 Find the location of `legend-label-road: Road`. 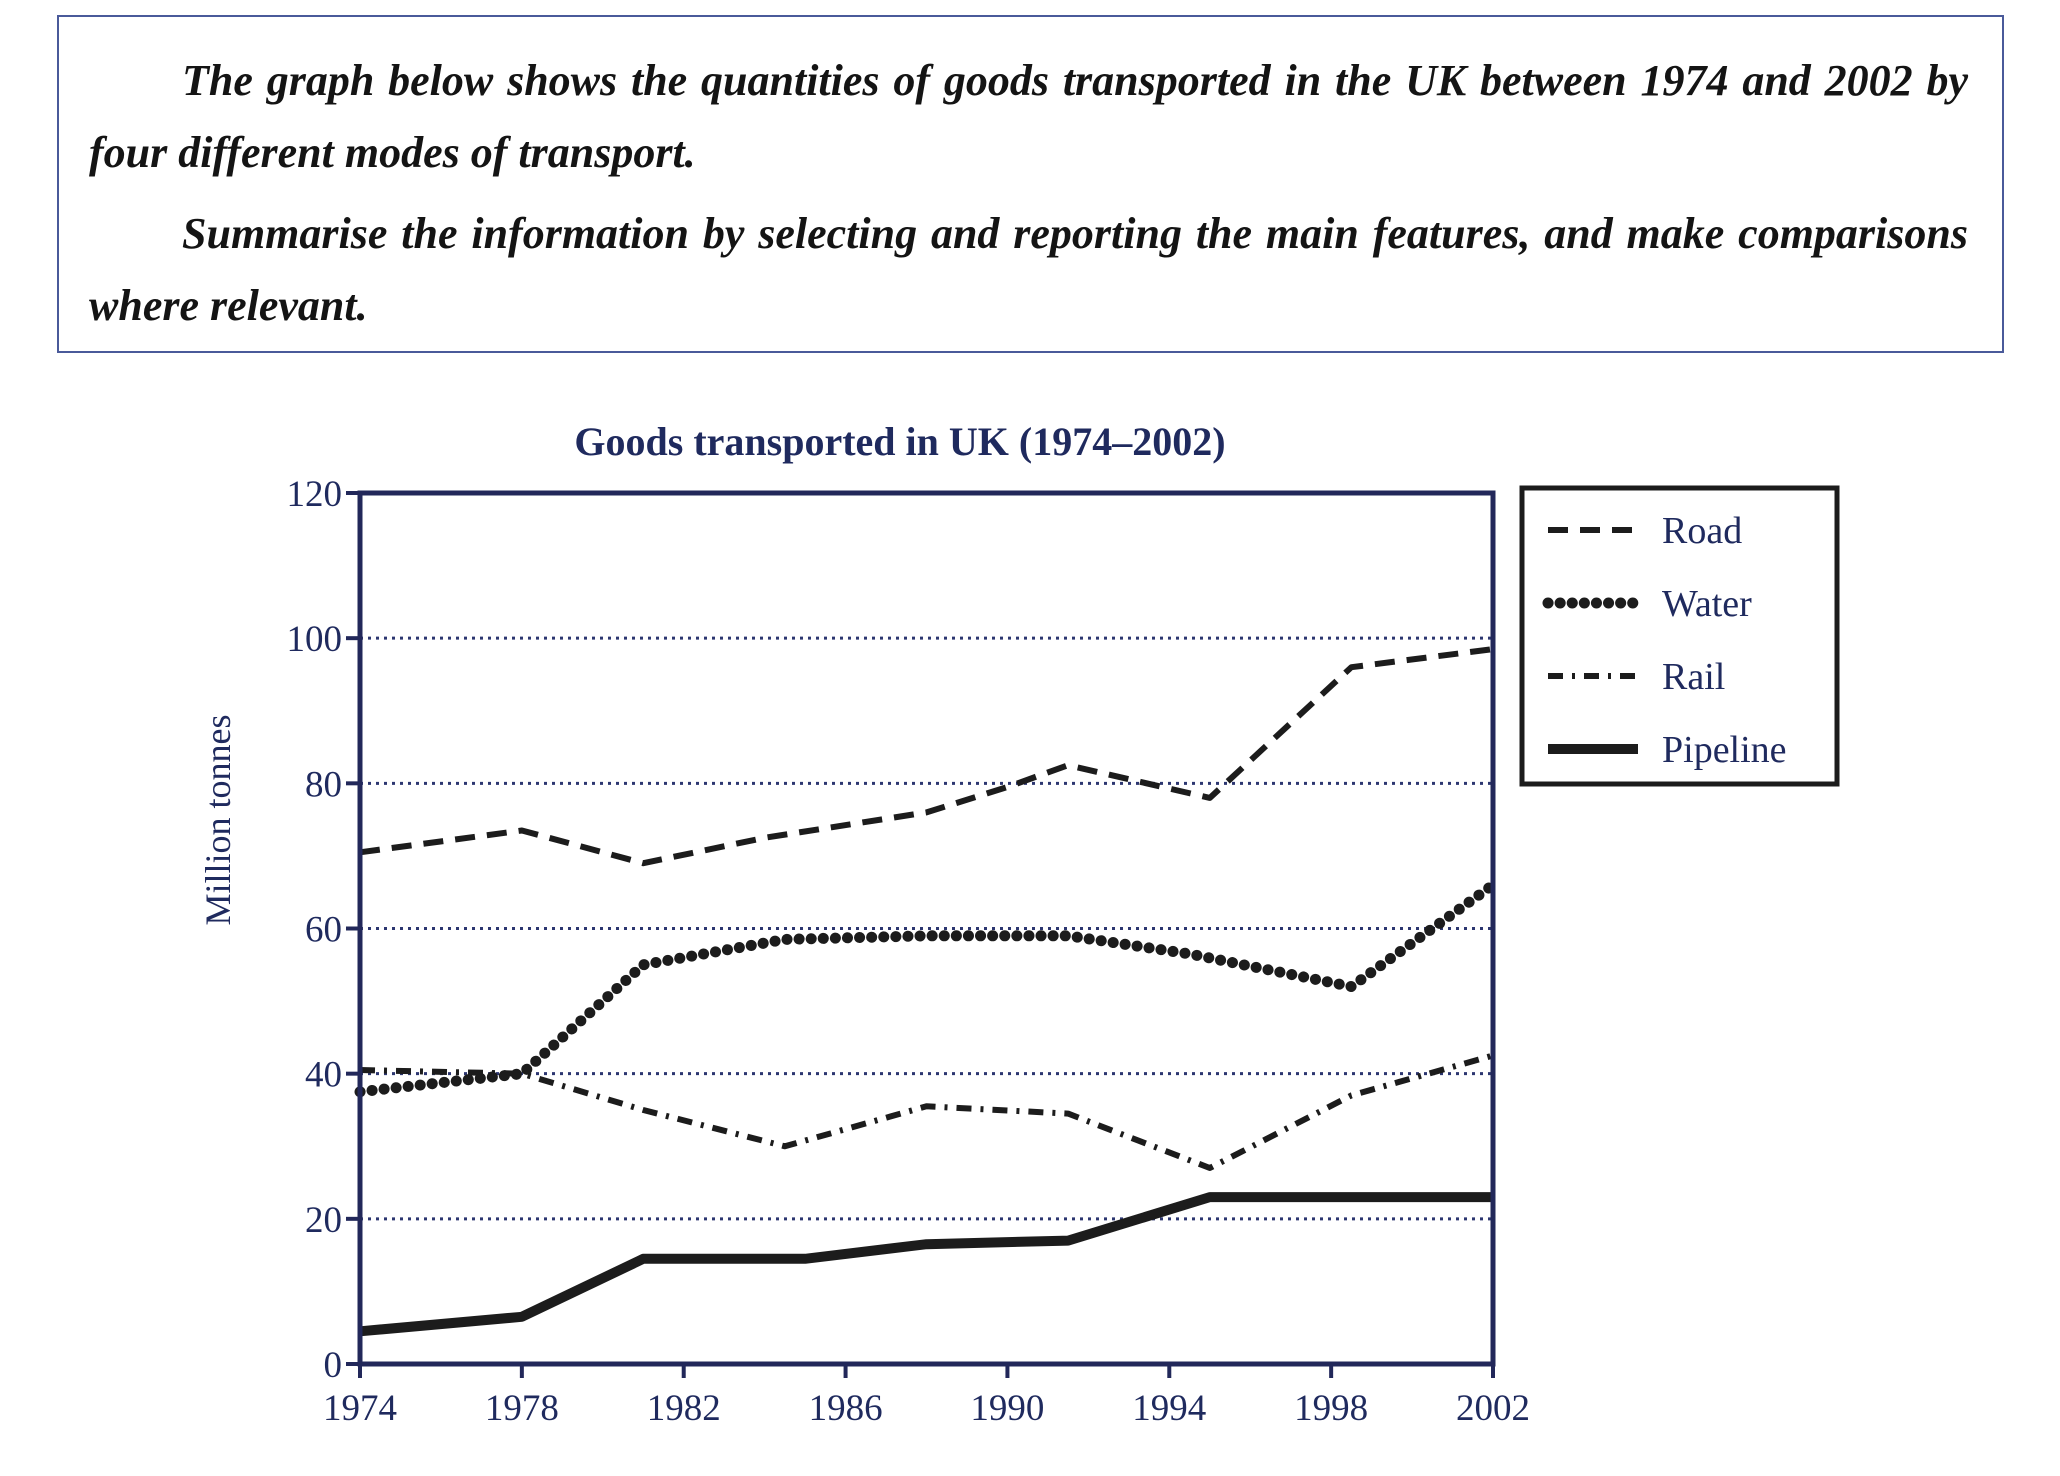

legend-label-road: Road is located at coordinates (1702, 531).